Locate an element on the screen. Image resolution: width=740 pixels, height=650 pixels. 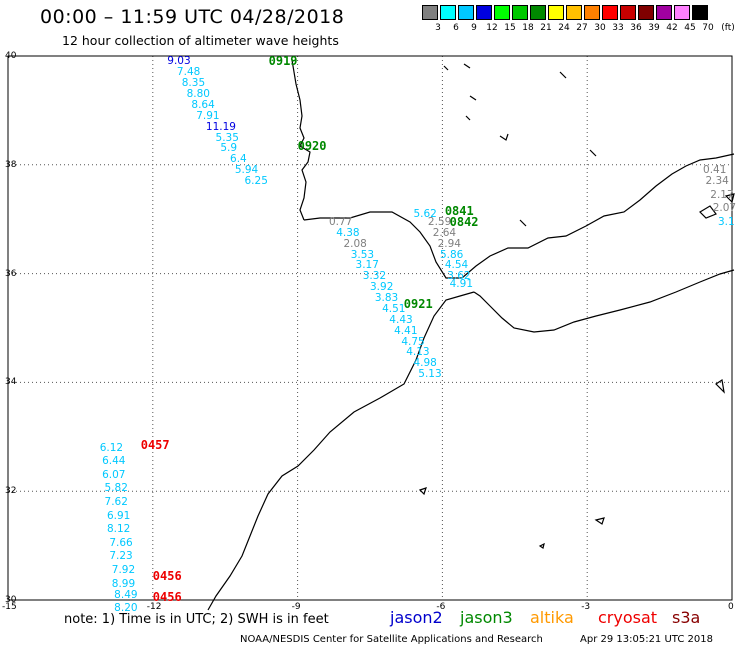
wave-height-value: 11.19 is located at coordinates (220, 126).